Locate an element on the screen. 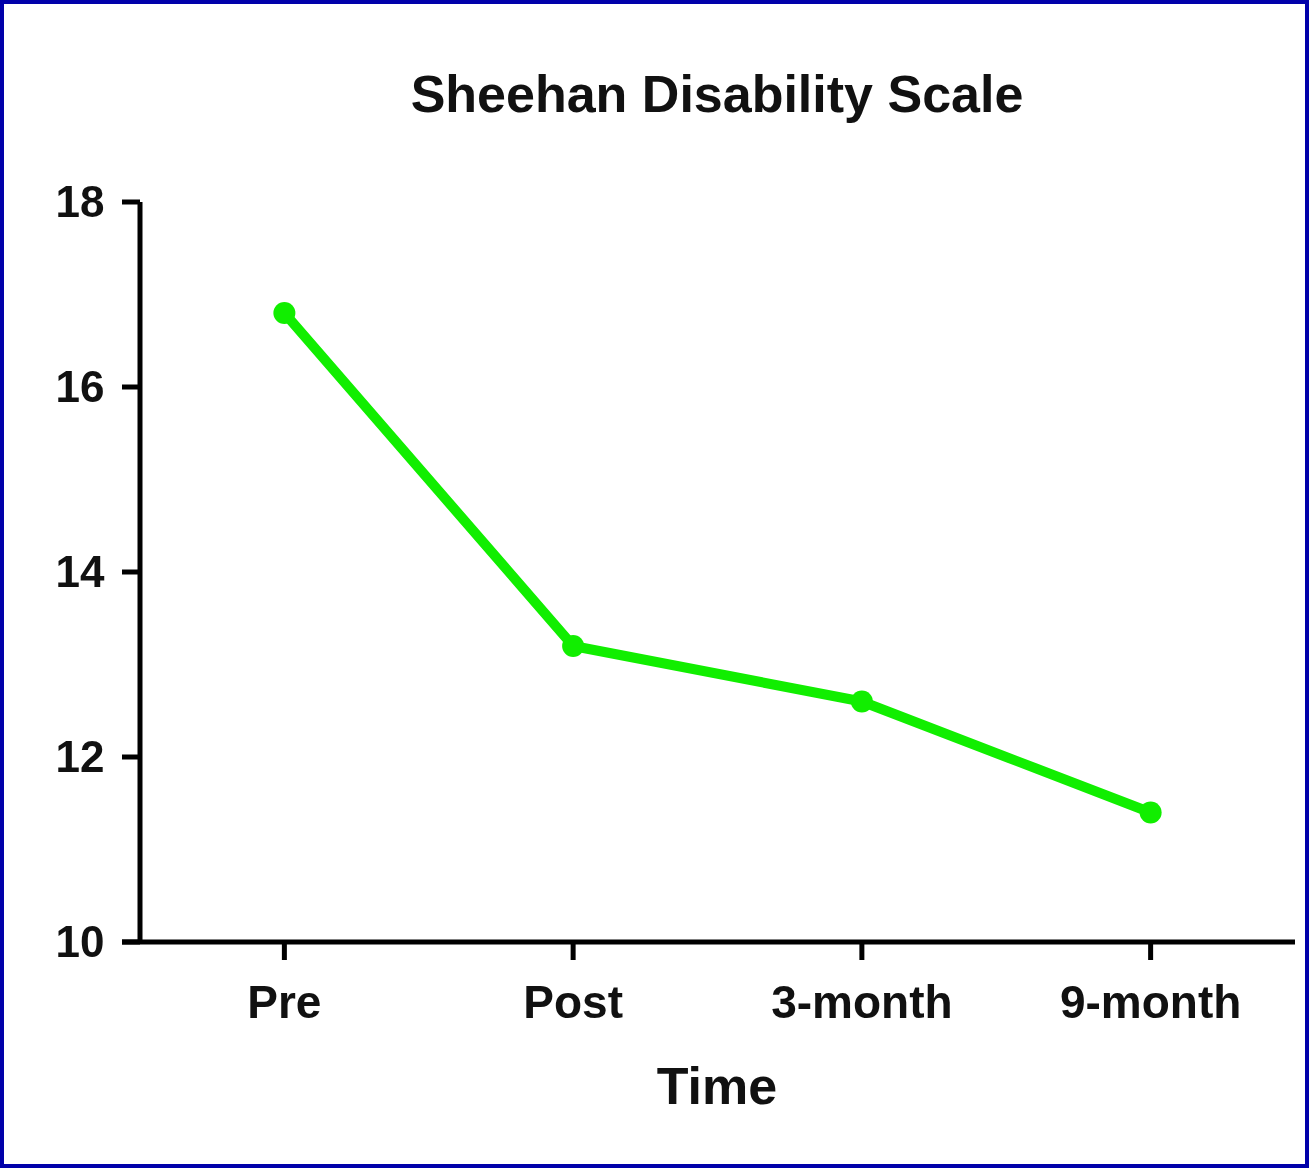  x-tick-label: Post is located at coordinates (573, 1002).